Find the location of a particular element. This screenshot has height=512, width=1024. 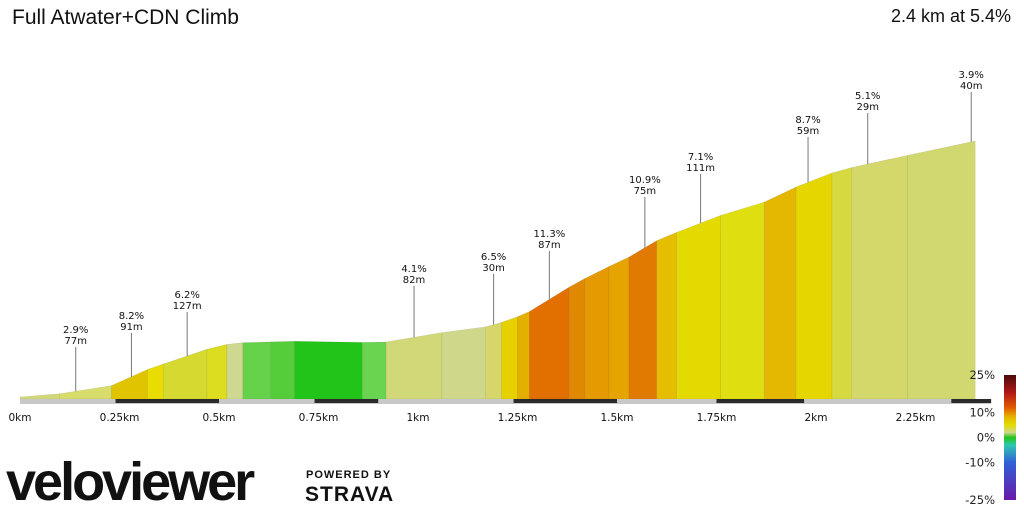

x-tick-label: 0.75km is located at coordinates (319, 418).